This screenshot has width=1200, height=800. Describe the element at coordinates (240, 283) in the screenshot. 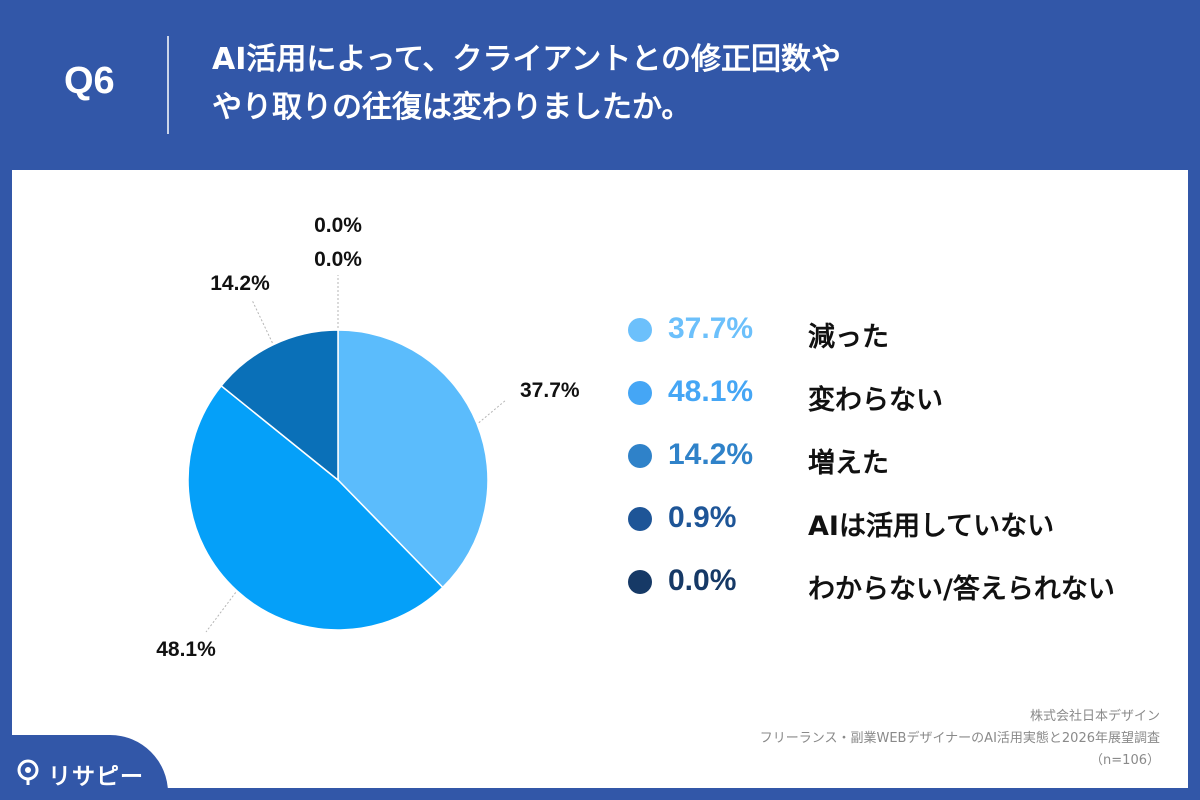

I see `pie-data-label: 14.2%` at that location.